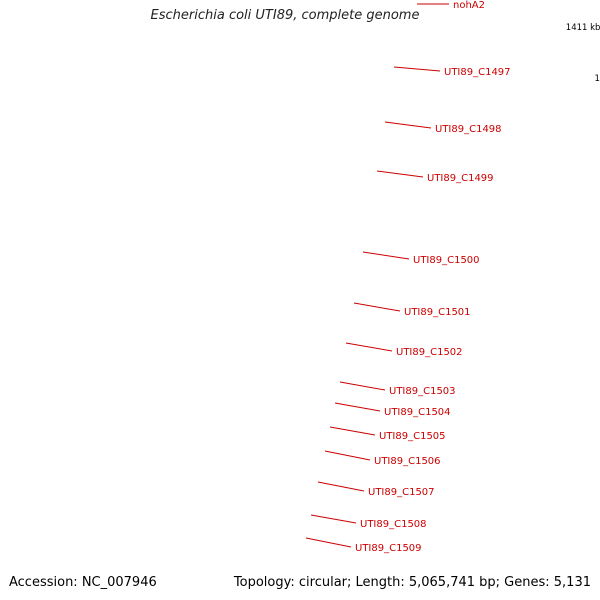 The image size is (600, 600). I want to click on gene-label: UTI89_C1509, so click(388, 548).